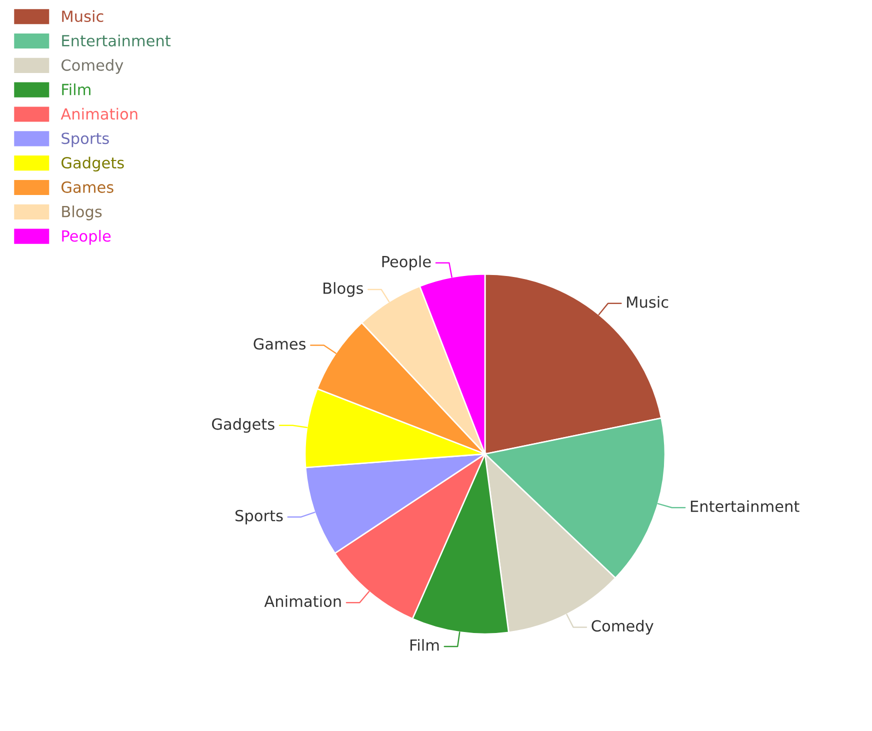  Describe the element at coordinates (83, 16) in the screenshot. I see `legend-label: Music` at that location.